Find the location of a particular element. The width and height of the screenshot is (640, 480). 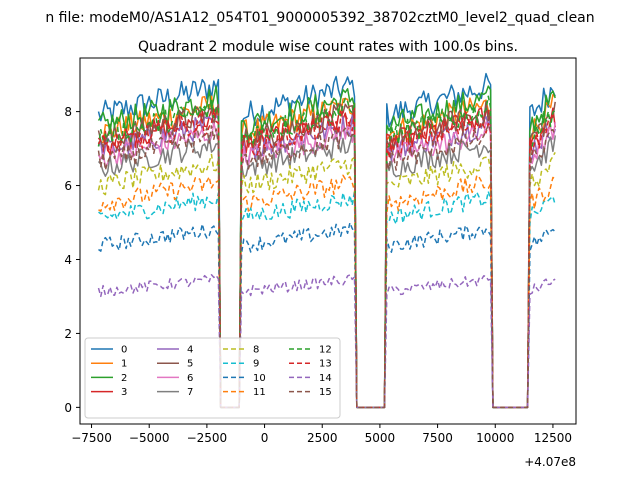

x-offset-label: +4.07e8 is located at coordinates (550, 462).